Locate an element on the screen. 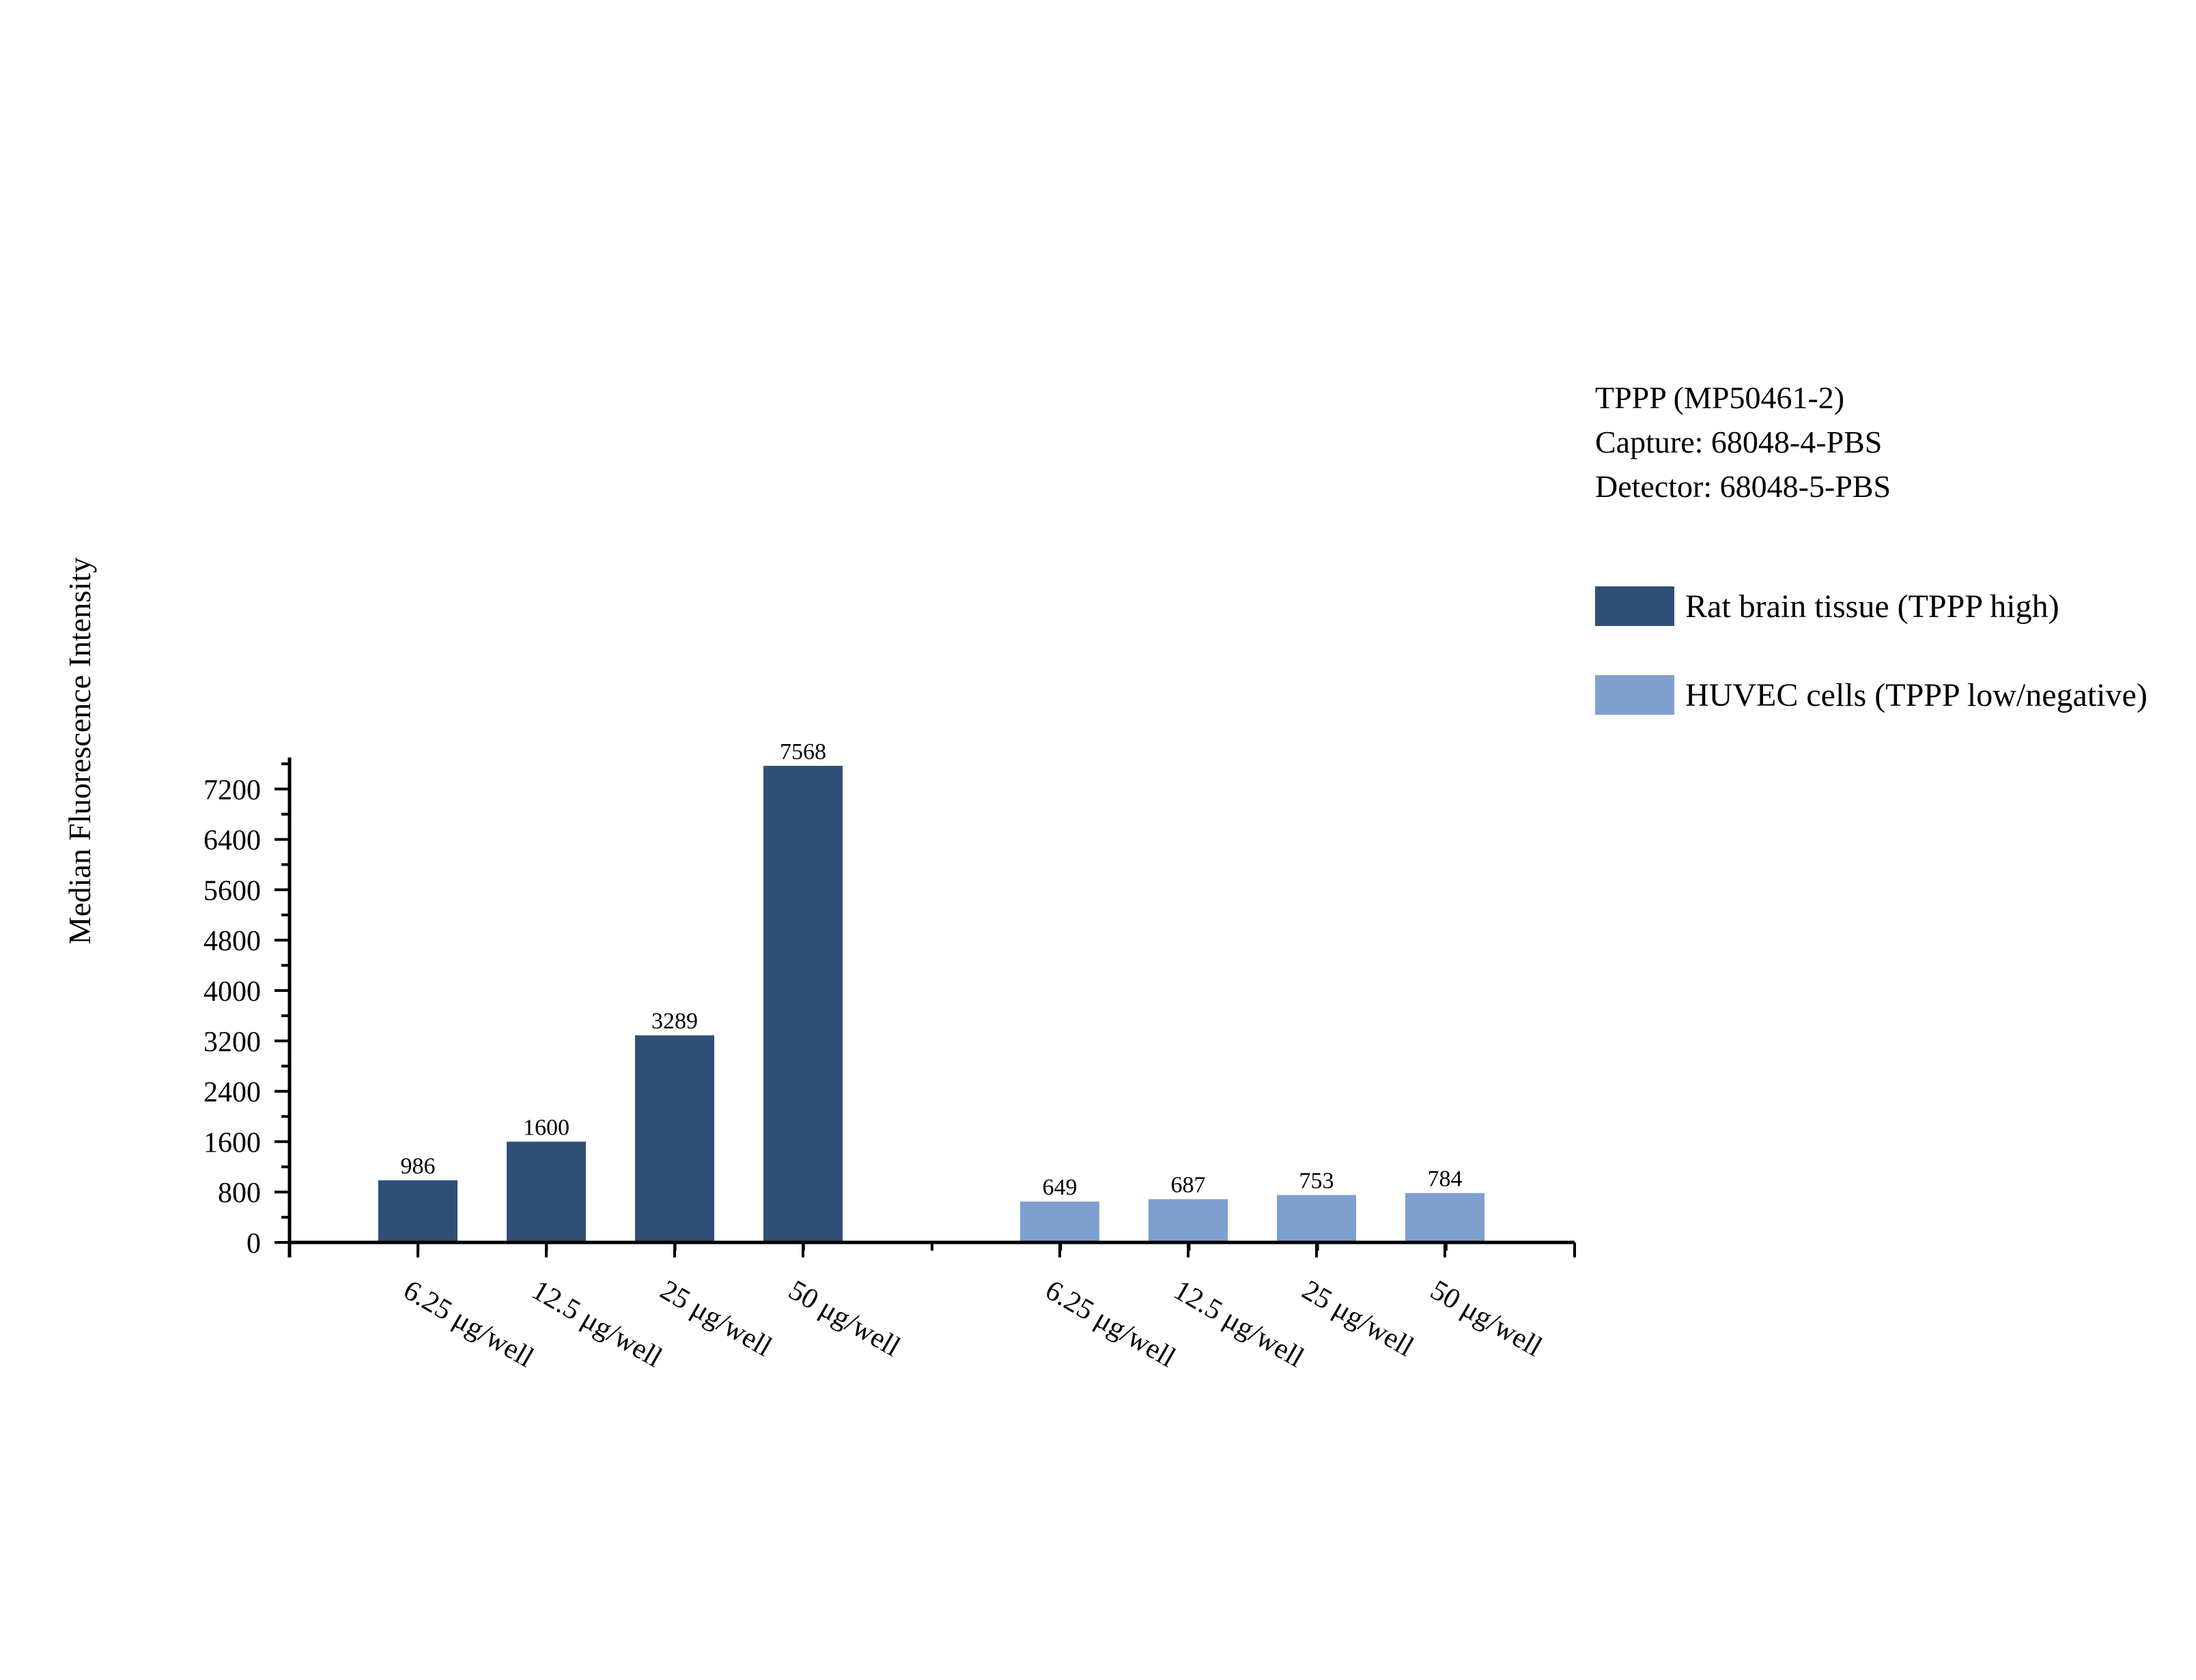 Image resolution: width=2196 pixels, height=1680 pixels. bar-value-label: 3289 is located at coordinates (675, 1021).